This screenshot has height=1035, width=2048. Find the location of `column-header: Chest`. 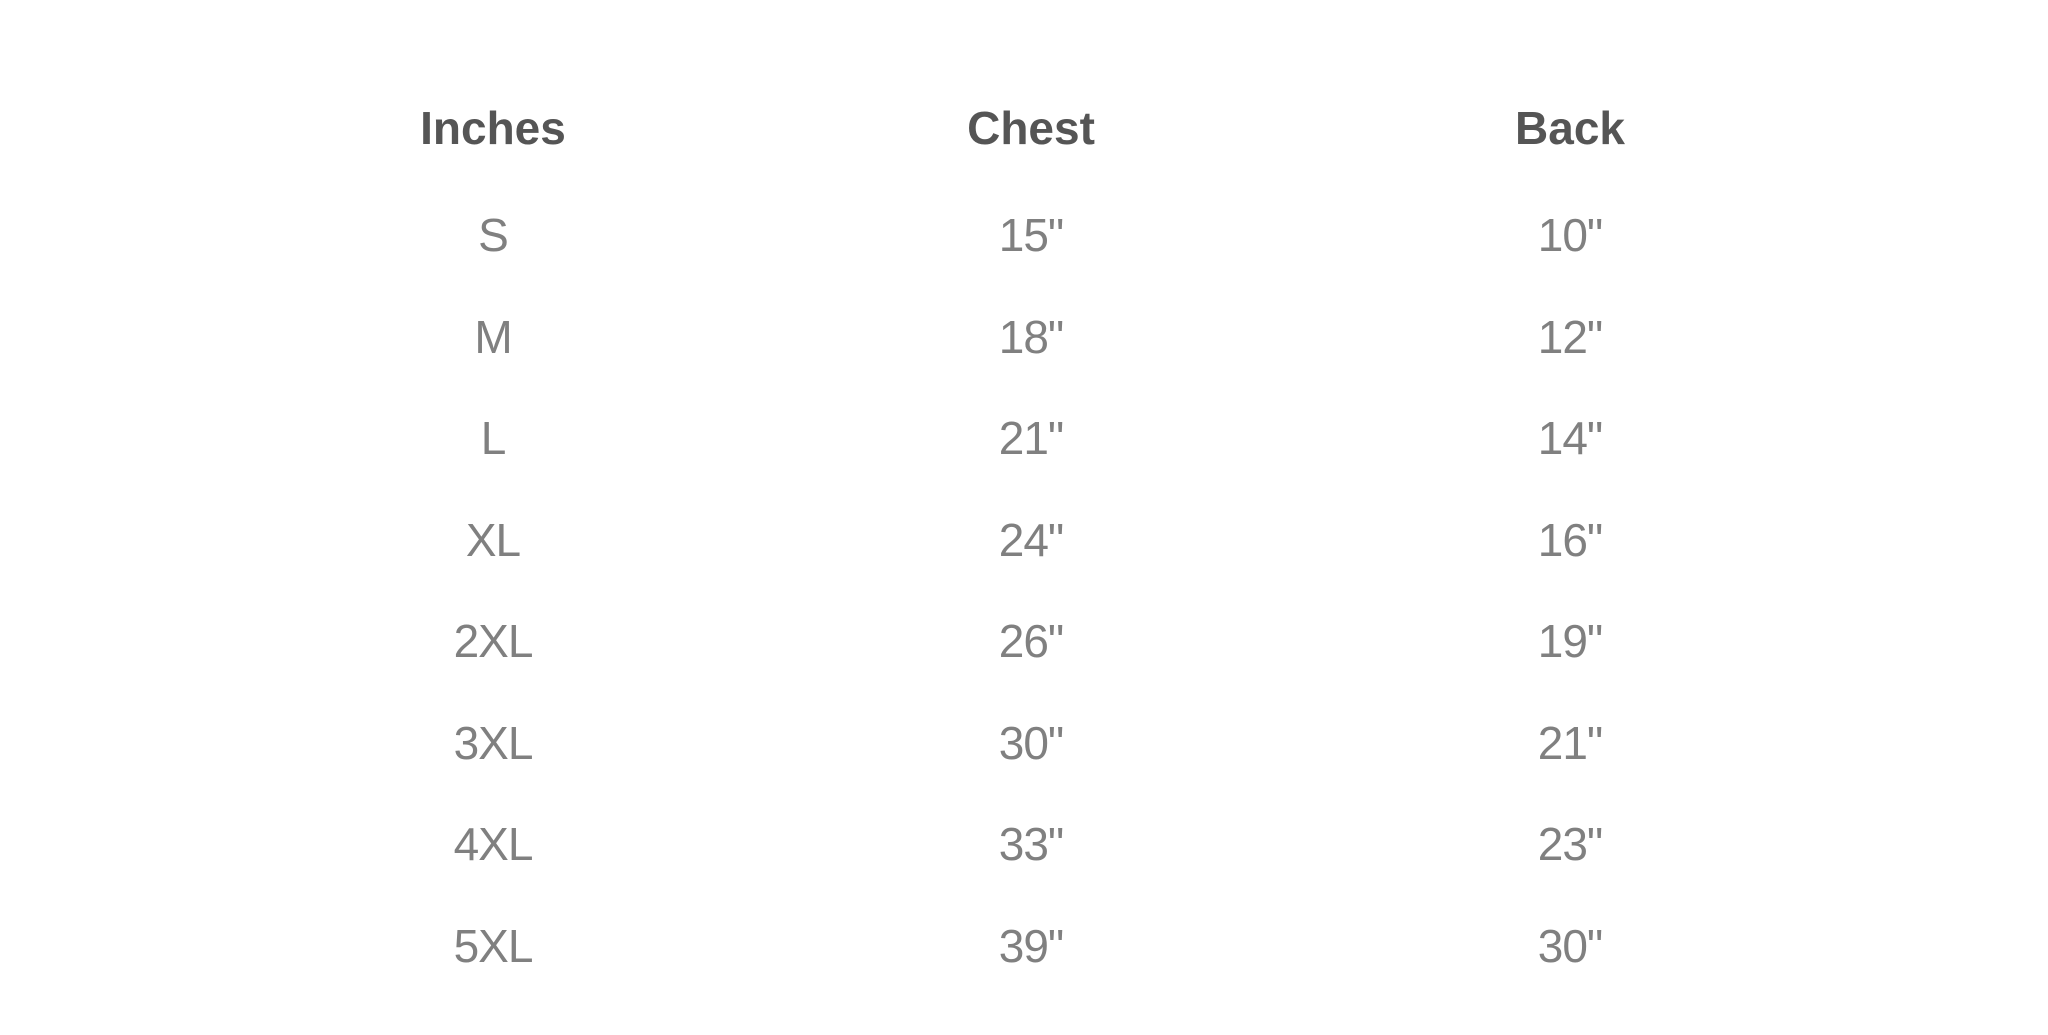

column-header: Chest is located at coordinates (1031, 128).